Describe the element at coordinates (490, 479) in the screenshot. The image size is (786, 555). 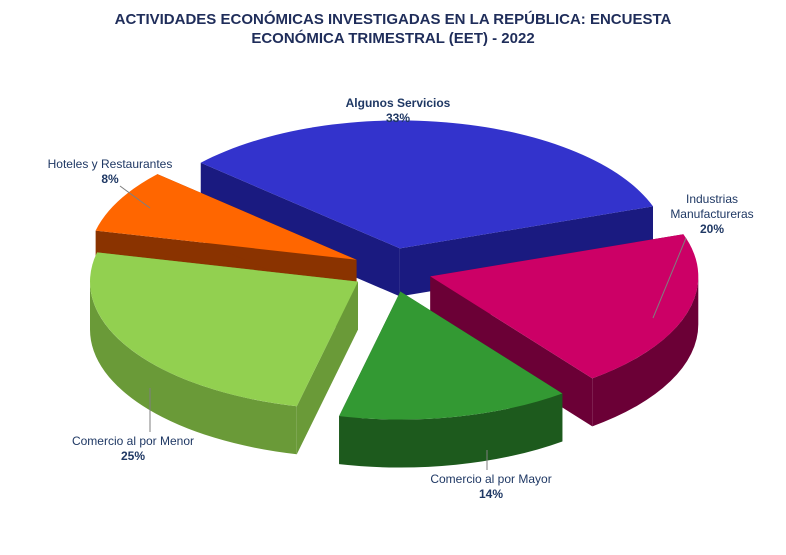
I see `slice-name: Comercio al por Mayor` at that location.